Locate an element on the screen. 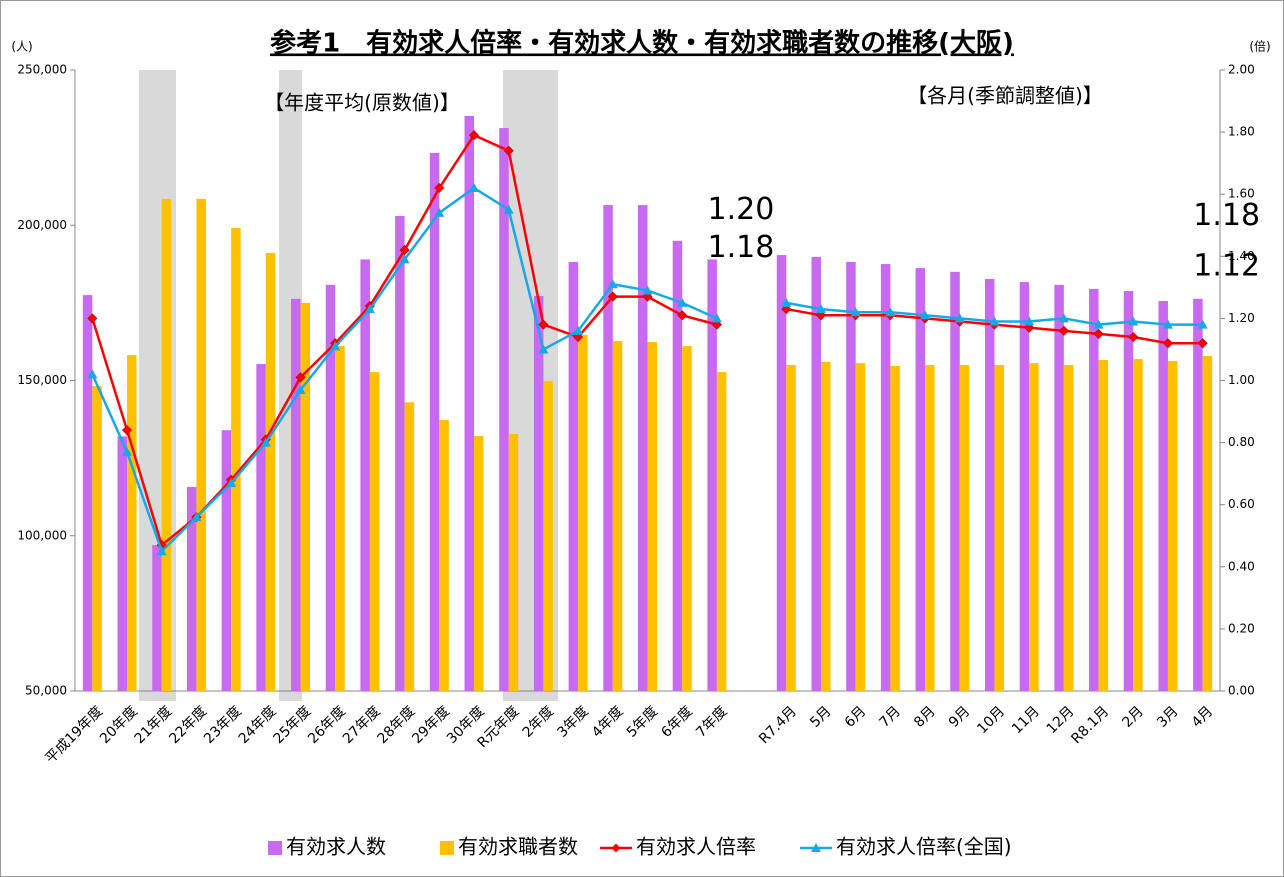 The image size is (1284, 877). legend-label: 有効求人数 is located at coordinates (336, 847).